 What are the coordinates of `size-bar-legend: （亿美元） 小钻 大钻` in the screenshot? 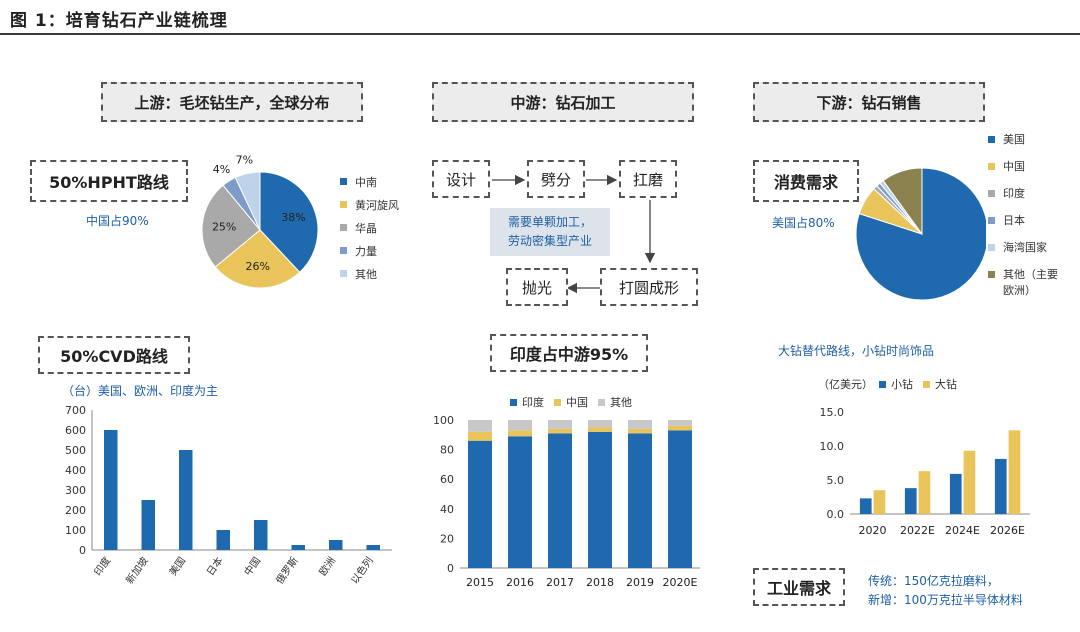 It's located at (892, 384).